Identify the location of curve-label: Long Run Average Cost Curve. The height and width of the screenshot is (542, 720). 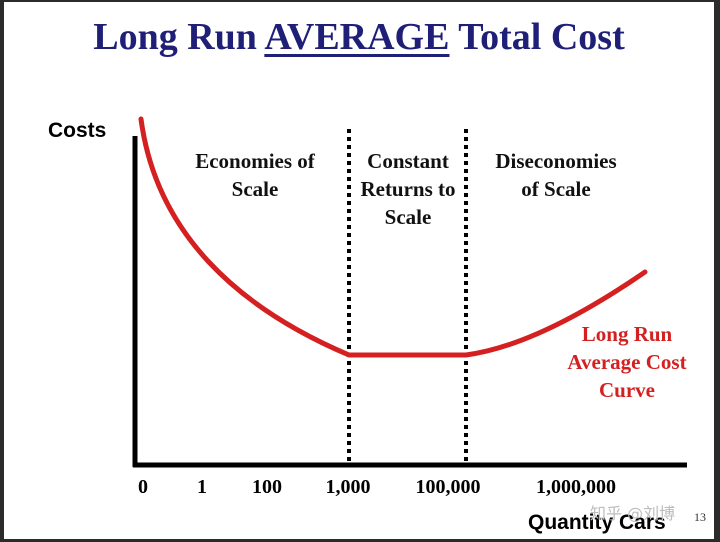
(627, 362).